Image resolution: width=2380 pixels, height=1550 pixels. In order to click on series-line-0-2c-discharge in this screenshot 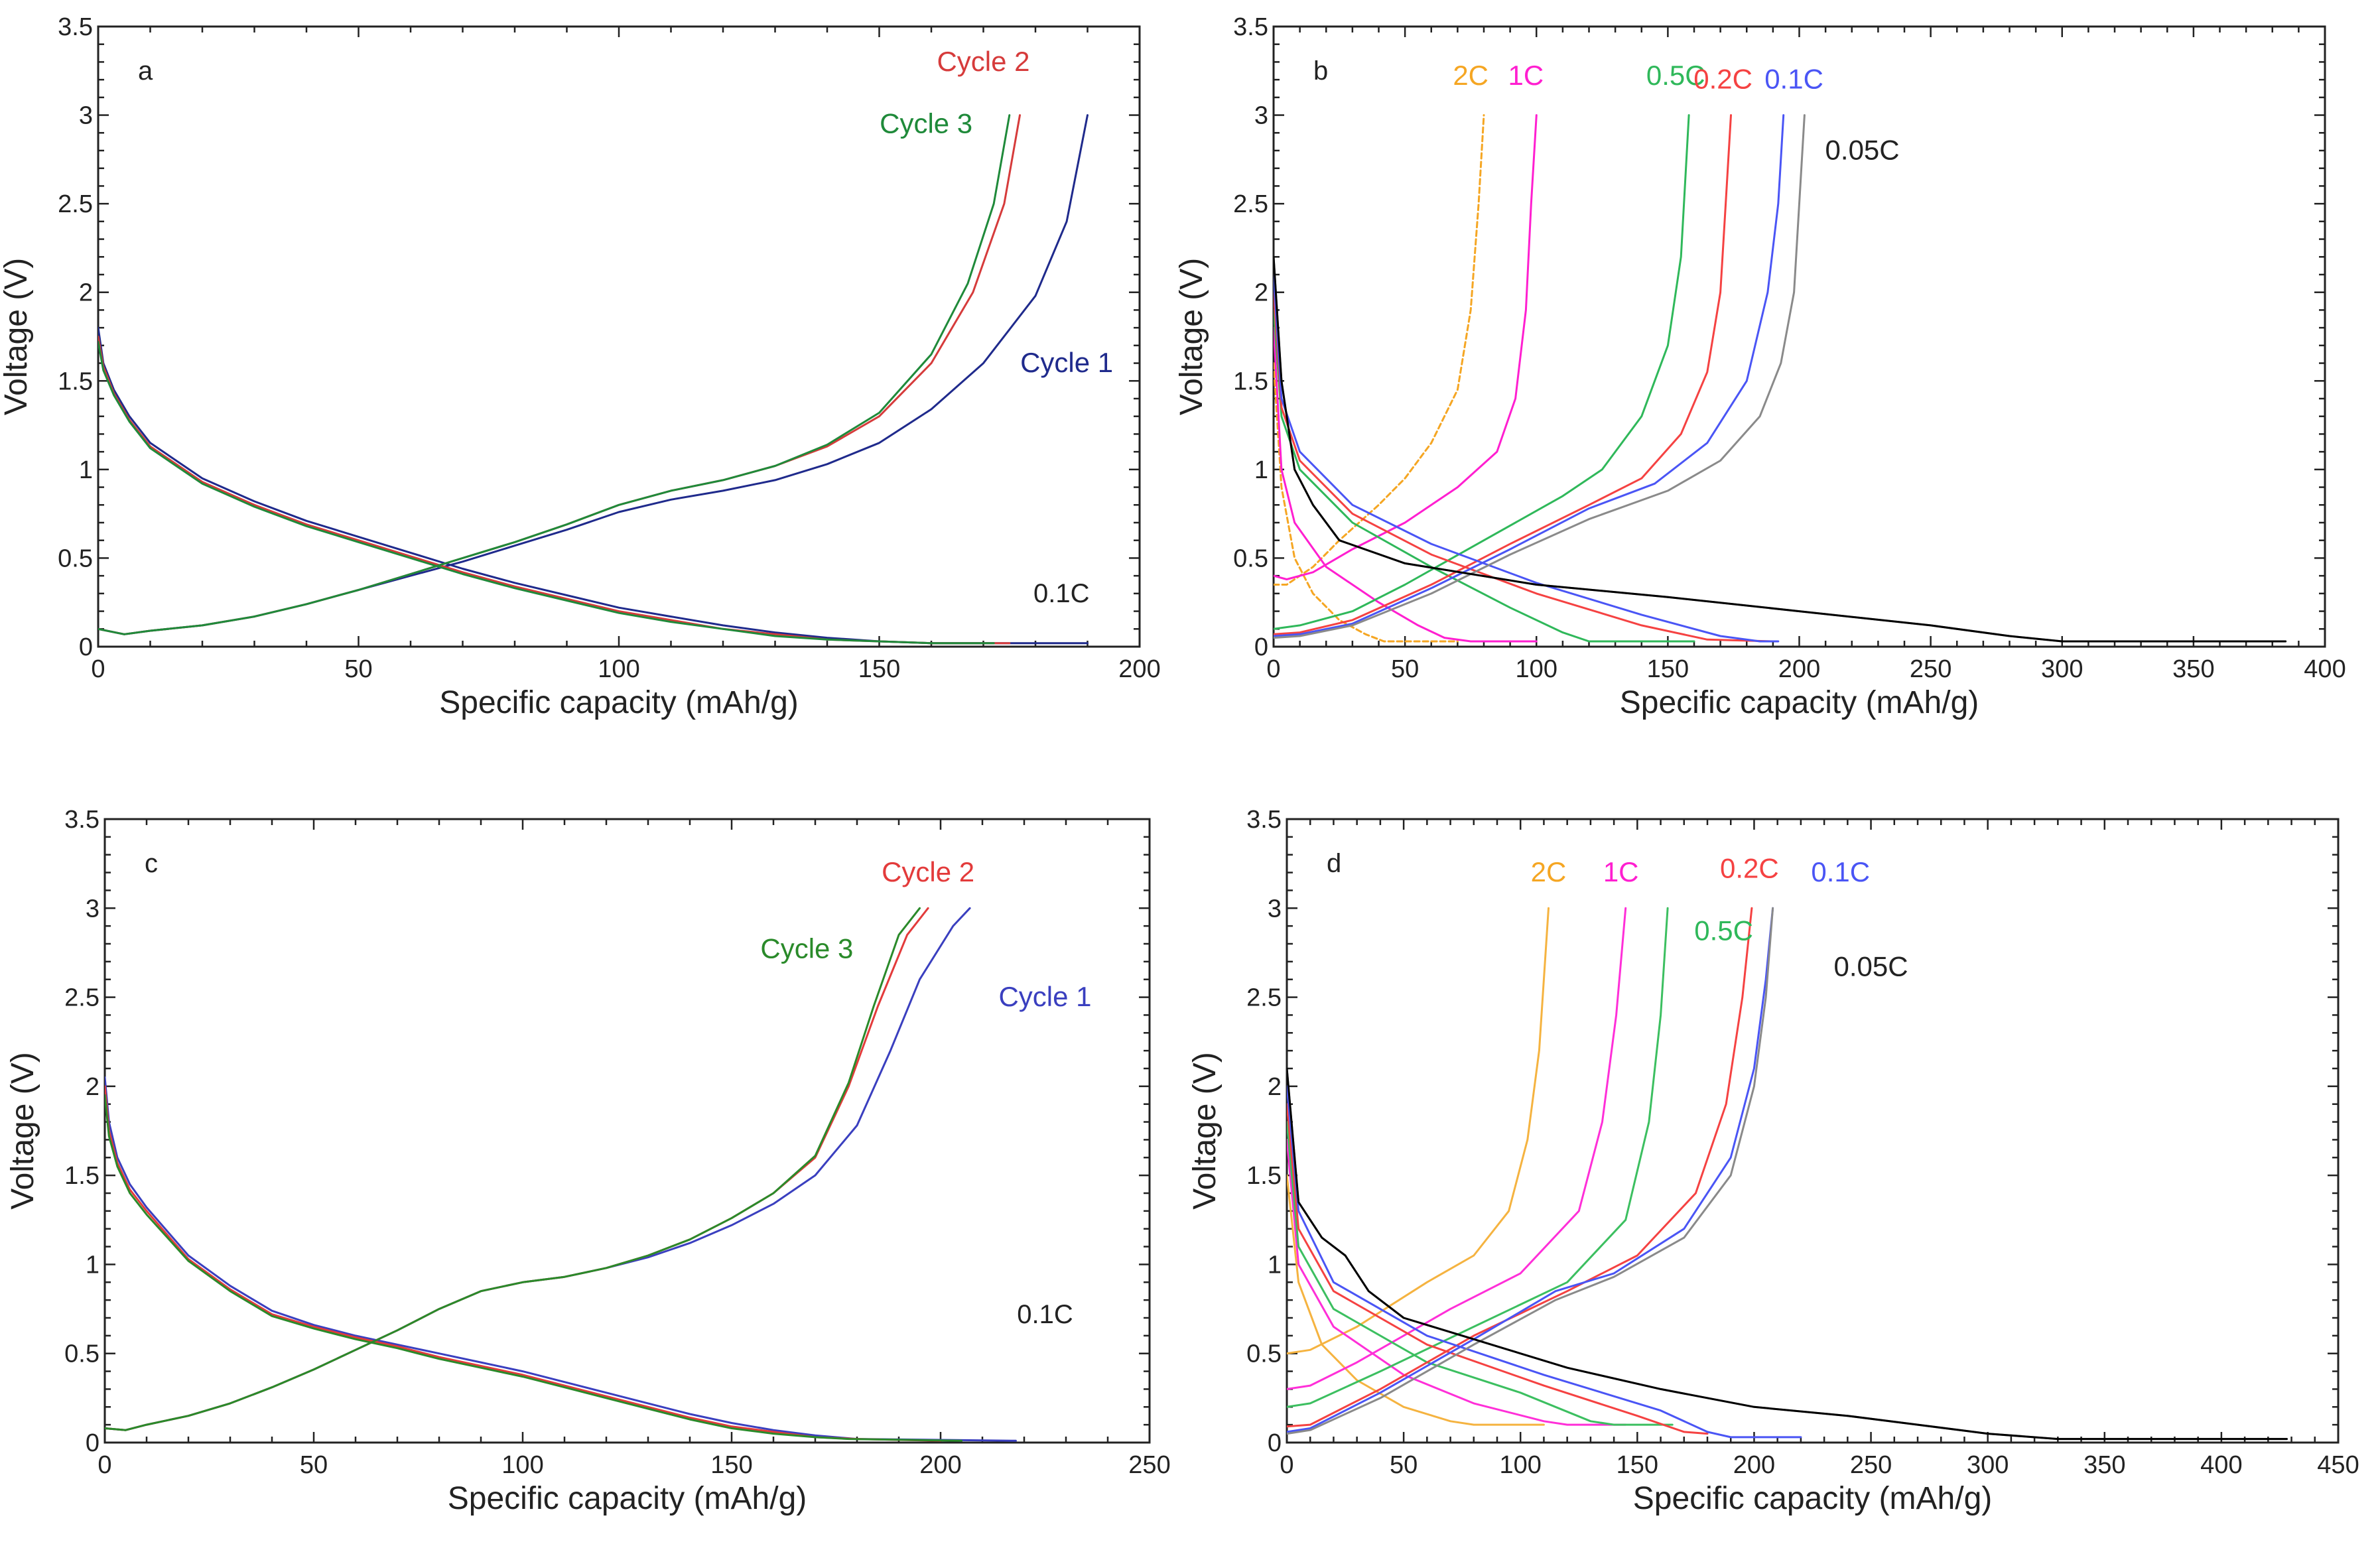, I will do `click(1498, 1269)`.